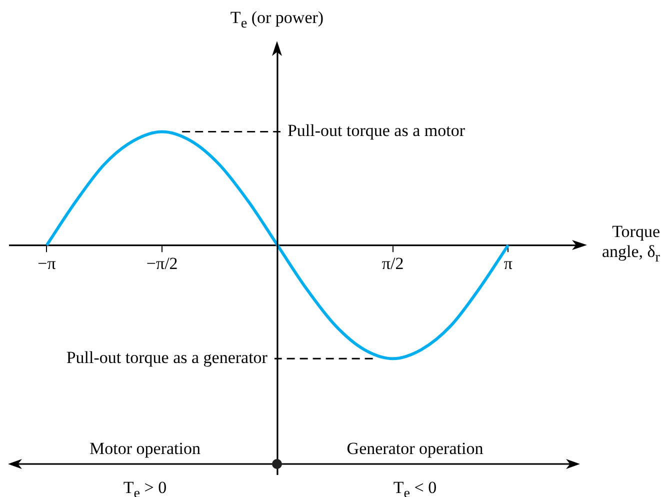  I want to click on text: T$_{e}$ (or power), so click(277, 21).